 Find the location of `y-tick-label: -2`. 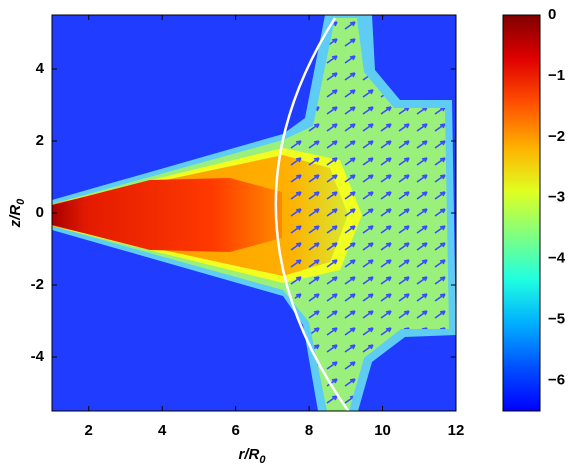

y-tick-label: -2 is located at coordinates (37, 284).